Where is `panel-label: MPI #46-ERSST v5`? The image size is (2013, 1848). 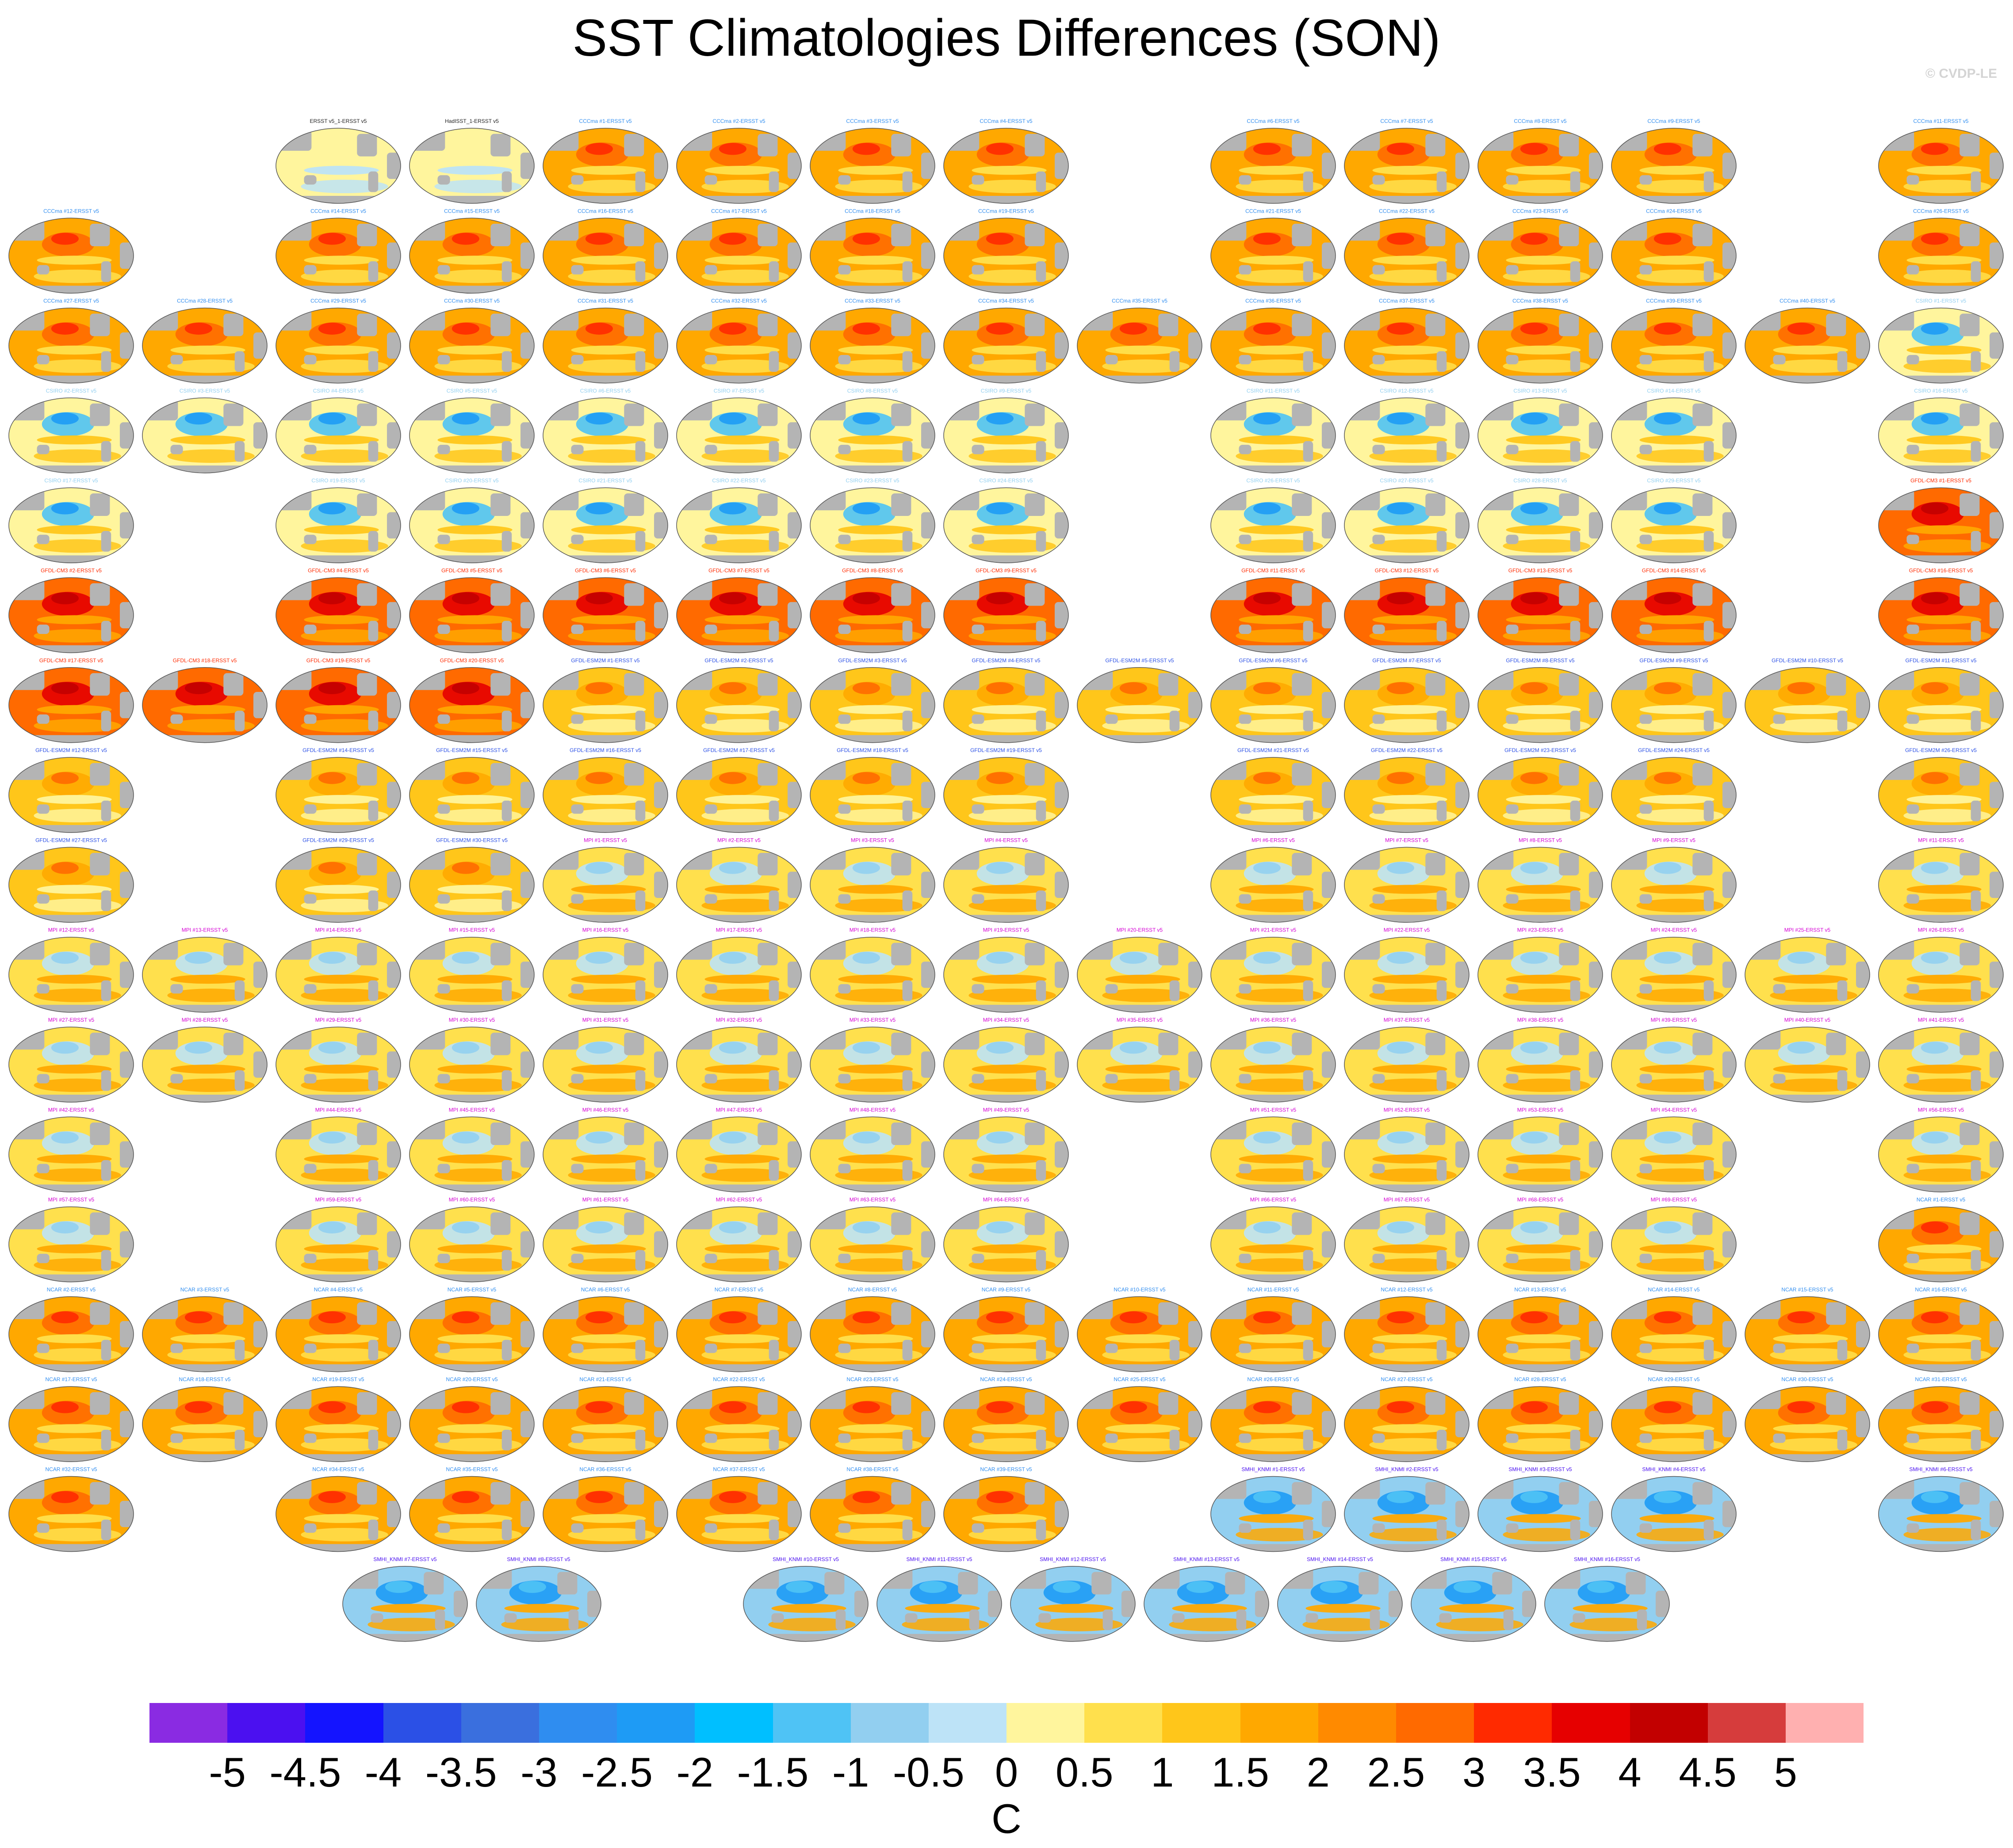 panel-label: MPI #46-ERSST v5 is located at coordinates (605, 1110).